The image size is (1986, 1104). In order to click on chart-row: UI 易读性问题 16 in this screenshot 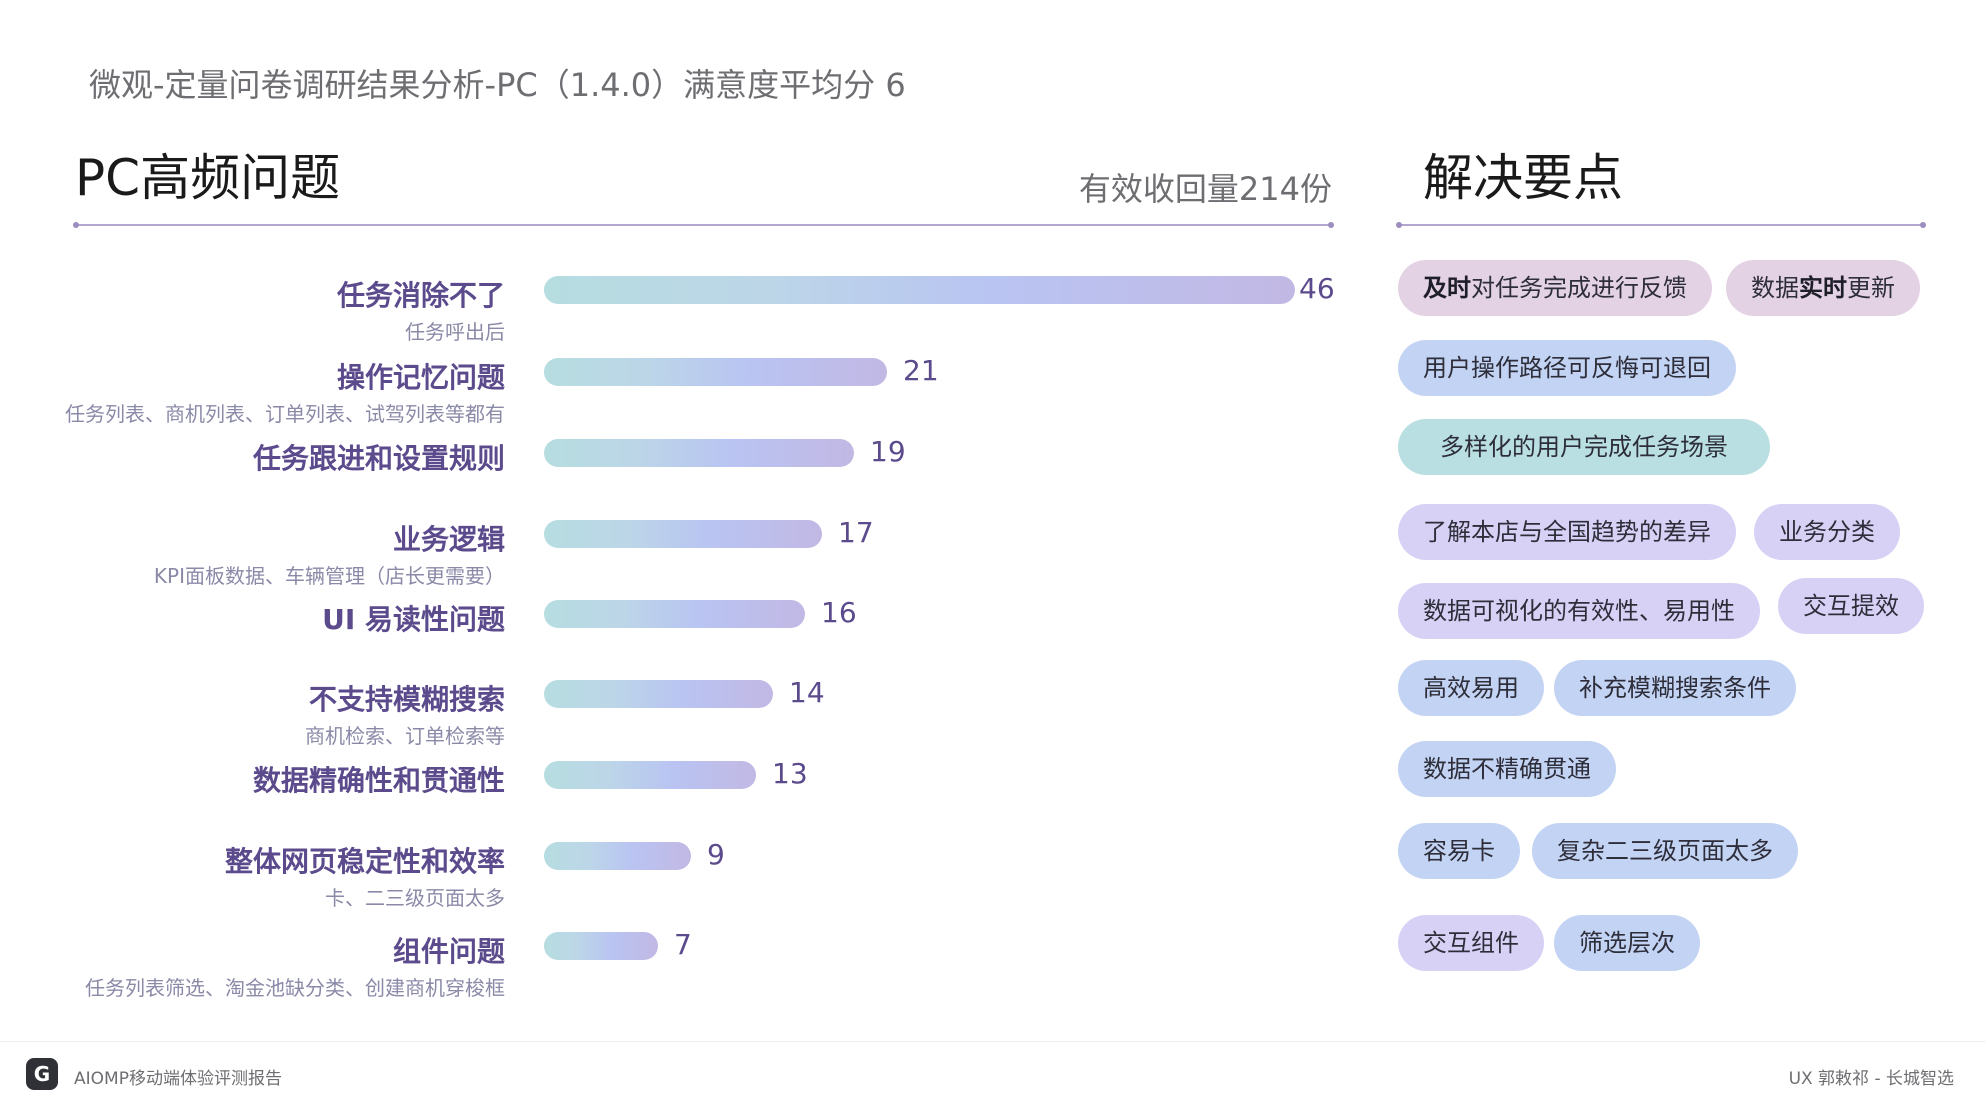, I will do `click(670, 627)`.